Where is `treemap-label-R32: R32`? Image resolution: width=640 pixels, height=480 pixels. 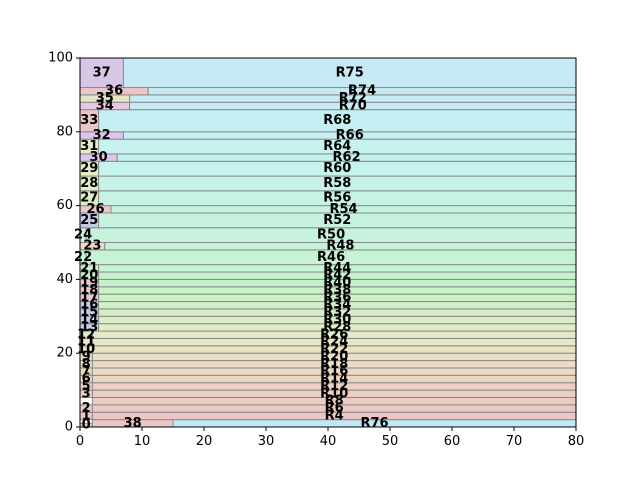
treemap-label-R32: R32 is located at coordinates (337, 312).